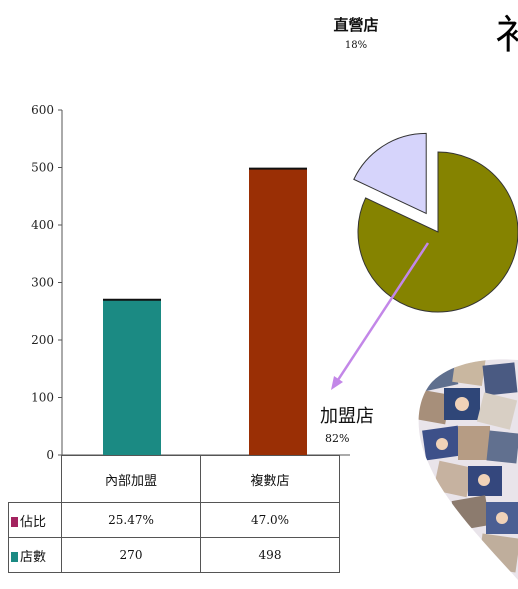  What do you see at coordinates (14, 556) in the screenshot?
I see `legend-swatch-count` at bounding box center [14, 556].